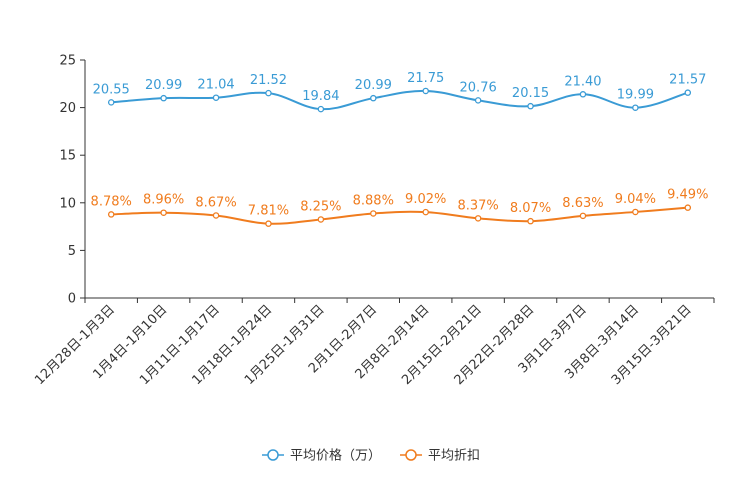  Describe the element at coordinates (454, 456) in the screenshot. I see `legend-label: 平均折扣` at that location.